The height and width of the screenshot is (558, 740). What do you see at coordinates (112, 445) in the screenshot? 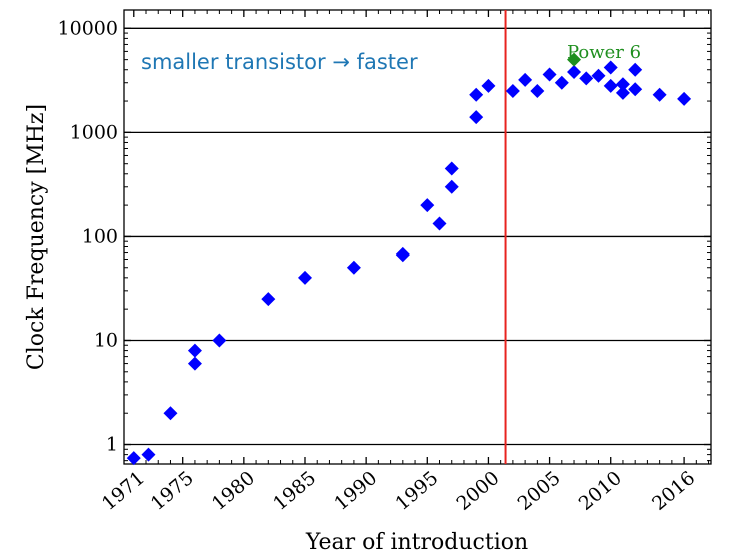
I see `y-tick-label: 1` at bounding box center [112, 445].